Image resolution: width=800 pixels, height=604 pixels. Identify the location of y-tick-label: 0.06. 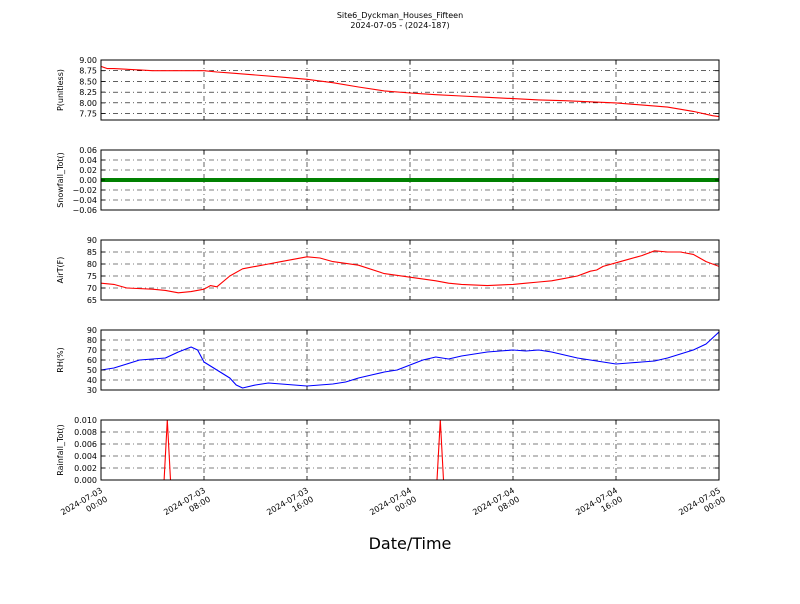
(88, 150).